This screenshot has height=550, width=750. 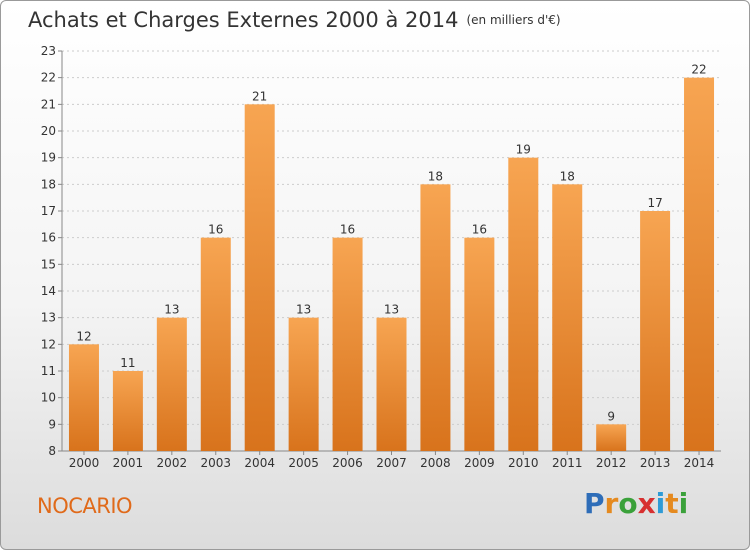 I want to click on bar-value-label: 22, so click(x=698, y=70).